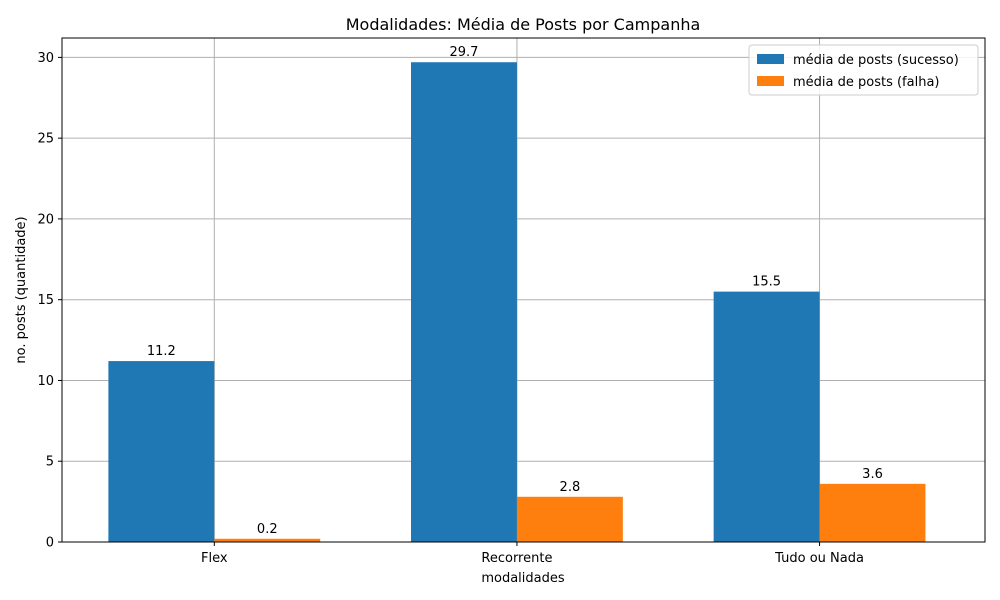 Image resolution: width=1000 pixels, height=600 pixels. Describe the element at coordinates (214, 558) in the screenshot. I see `x-tick-label: Flex` at that location.